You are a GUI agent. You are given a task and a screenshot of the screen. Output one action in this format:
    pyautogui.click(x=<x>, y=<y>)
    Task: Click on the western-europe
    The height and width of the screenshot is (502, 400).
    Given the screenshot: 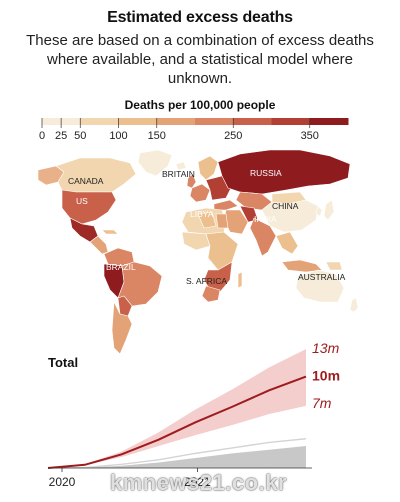 What is the action you would take?
    pyautogui.click(x=200, y=193)
    